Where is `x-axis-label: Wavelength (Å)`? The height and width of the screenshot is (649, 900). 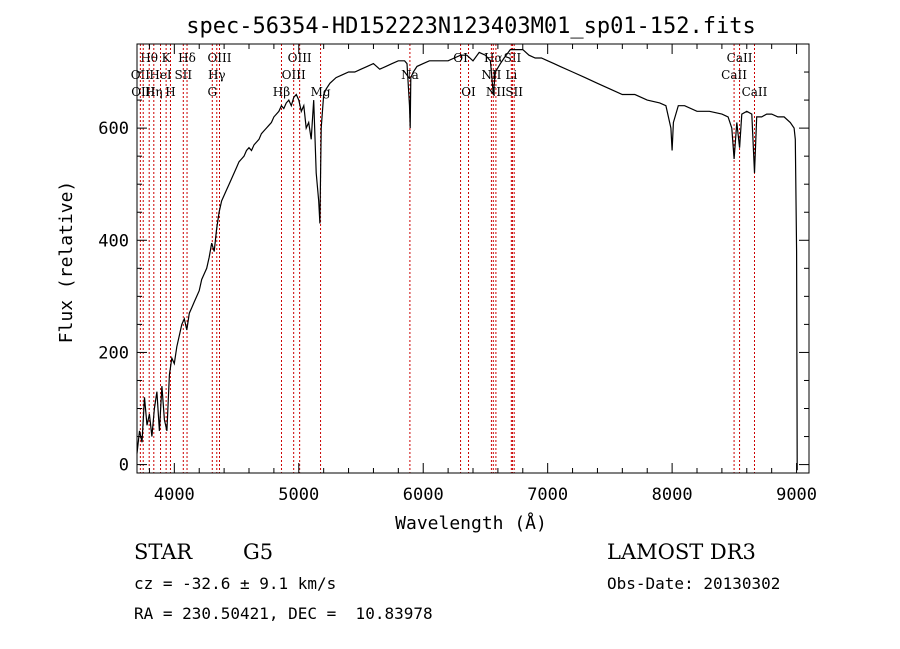
x-axis-label: Wavelength (Å) is located at coordinates (471, 523).